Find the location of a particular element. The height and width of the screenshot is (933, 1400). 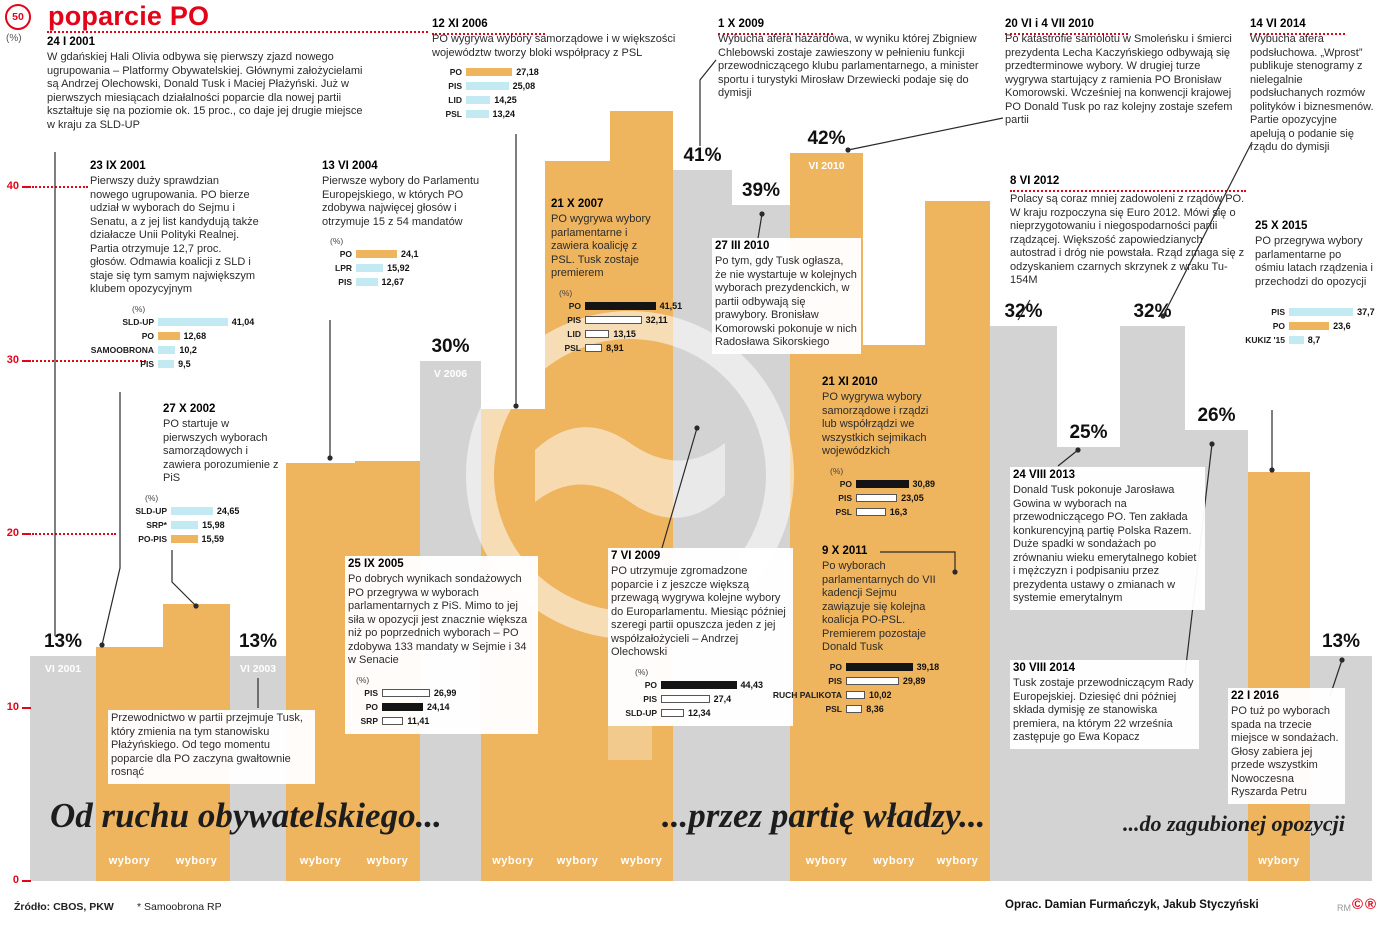

annotation-date: 12 XI 2006 is located at coordinates (460, 24).